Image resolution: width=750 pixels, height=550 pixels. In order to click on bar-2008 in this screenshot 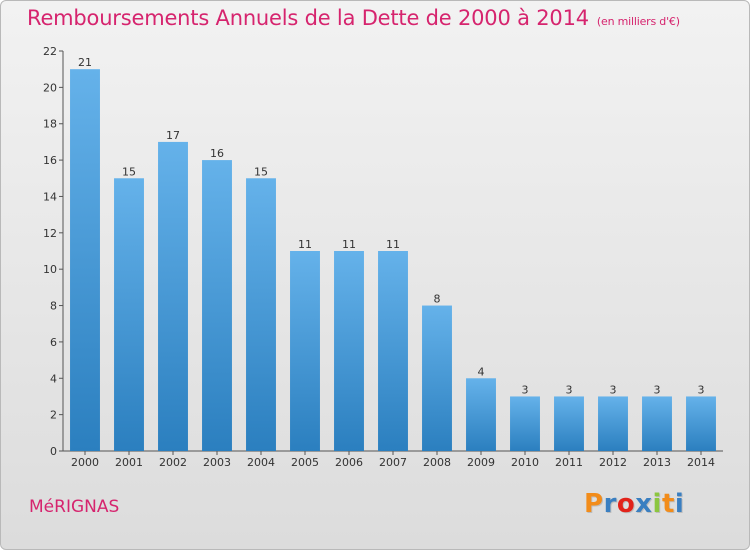, I will do `click(437, 378)`.